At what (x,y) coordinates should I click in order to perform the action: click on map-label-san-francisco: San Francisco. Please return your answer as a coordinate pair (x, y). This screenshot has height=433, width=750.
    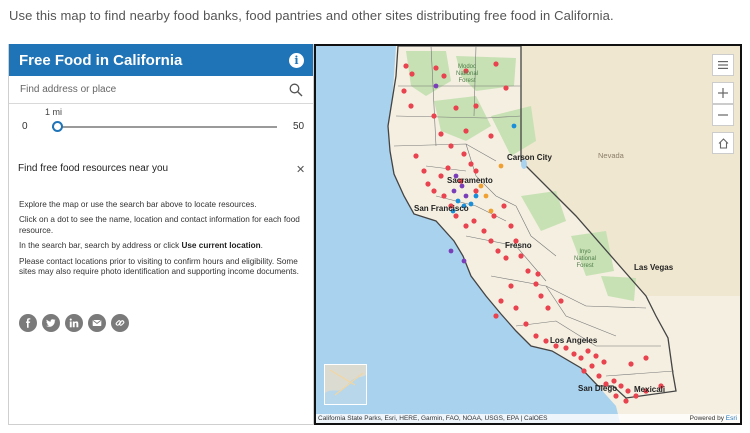
    Looking at the image, I should click on (441, 208).